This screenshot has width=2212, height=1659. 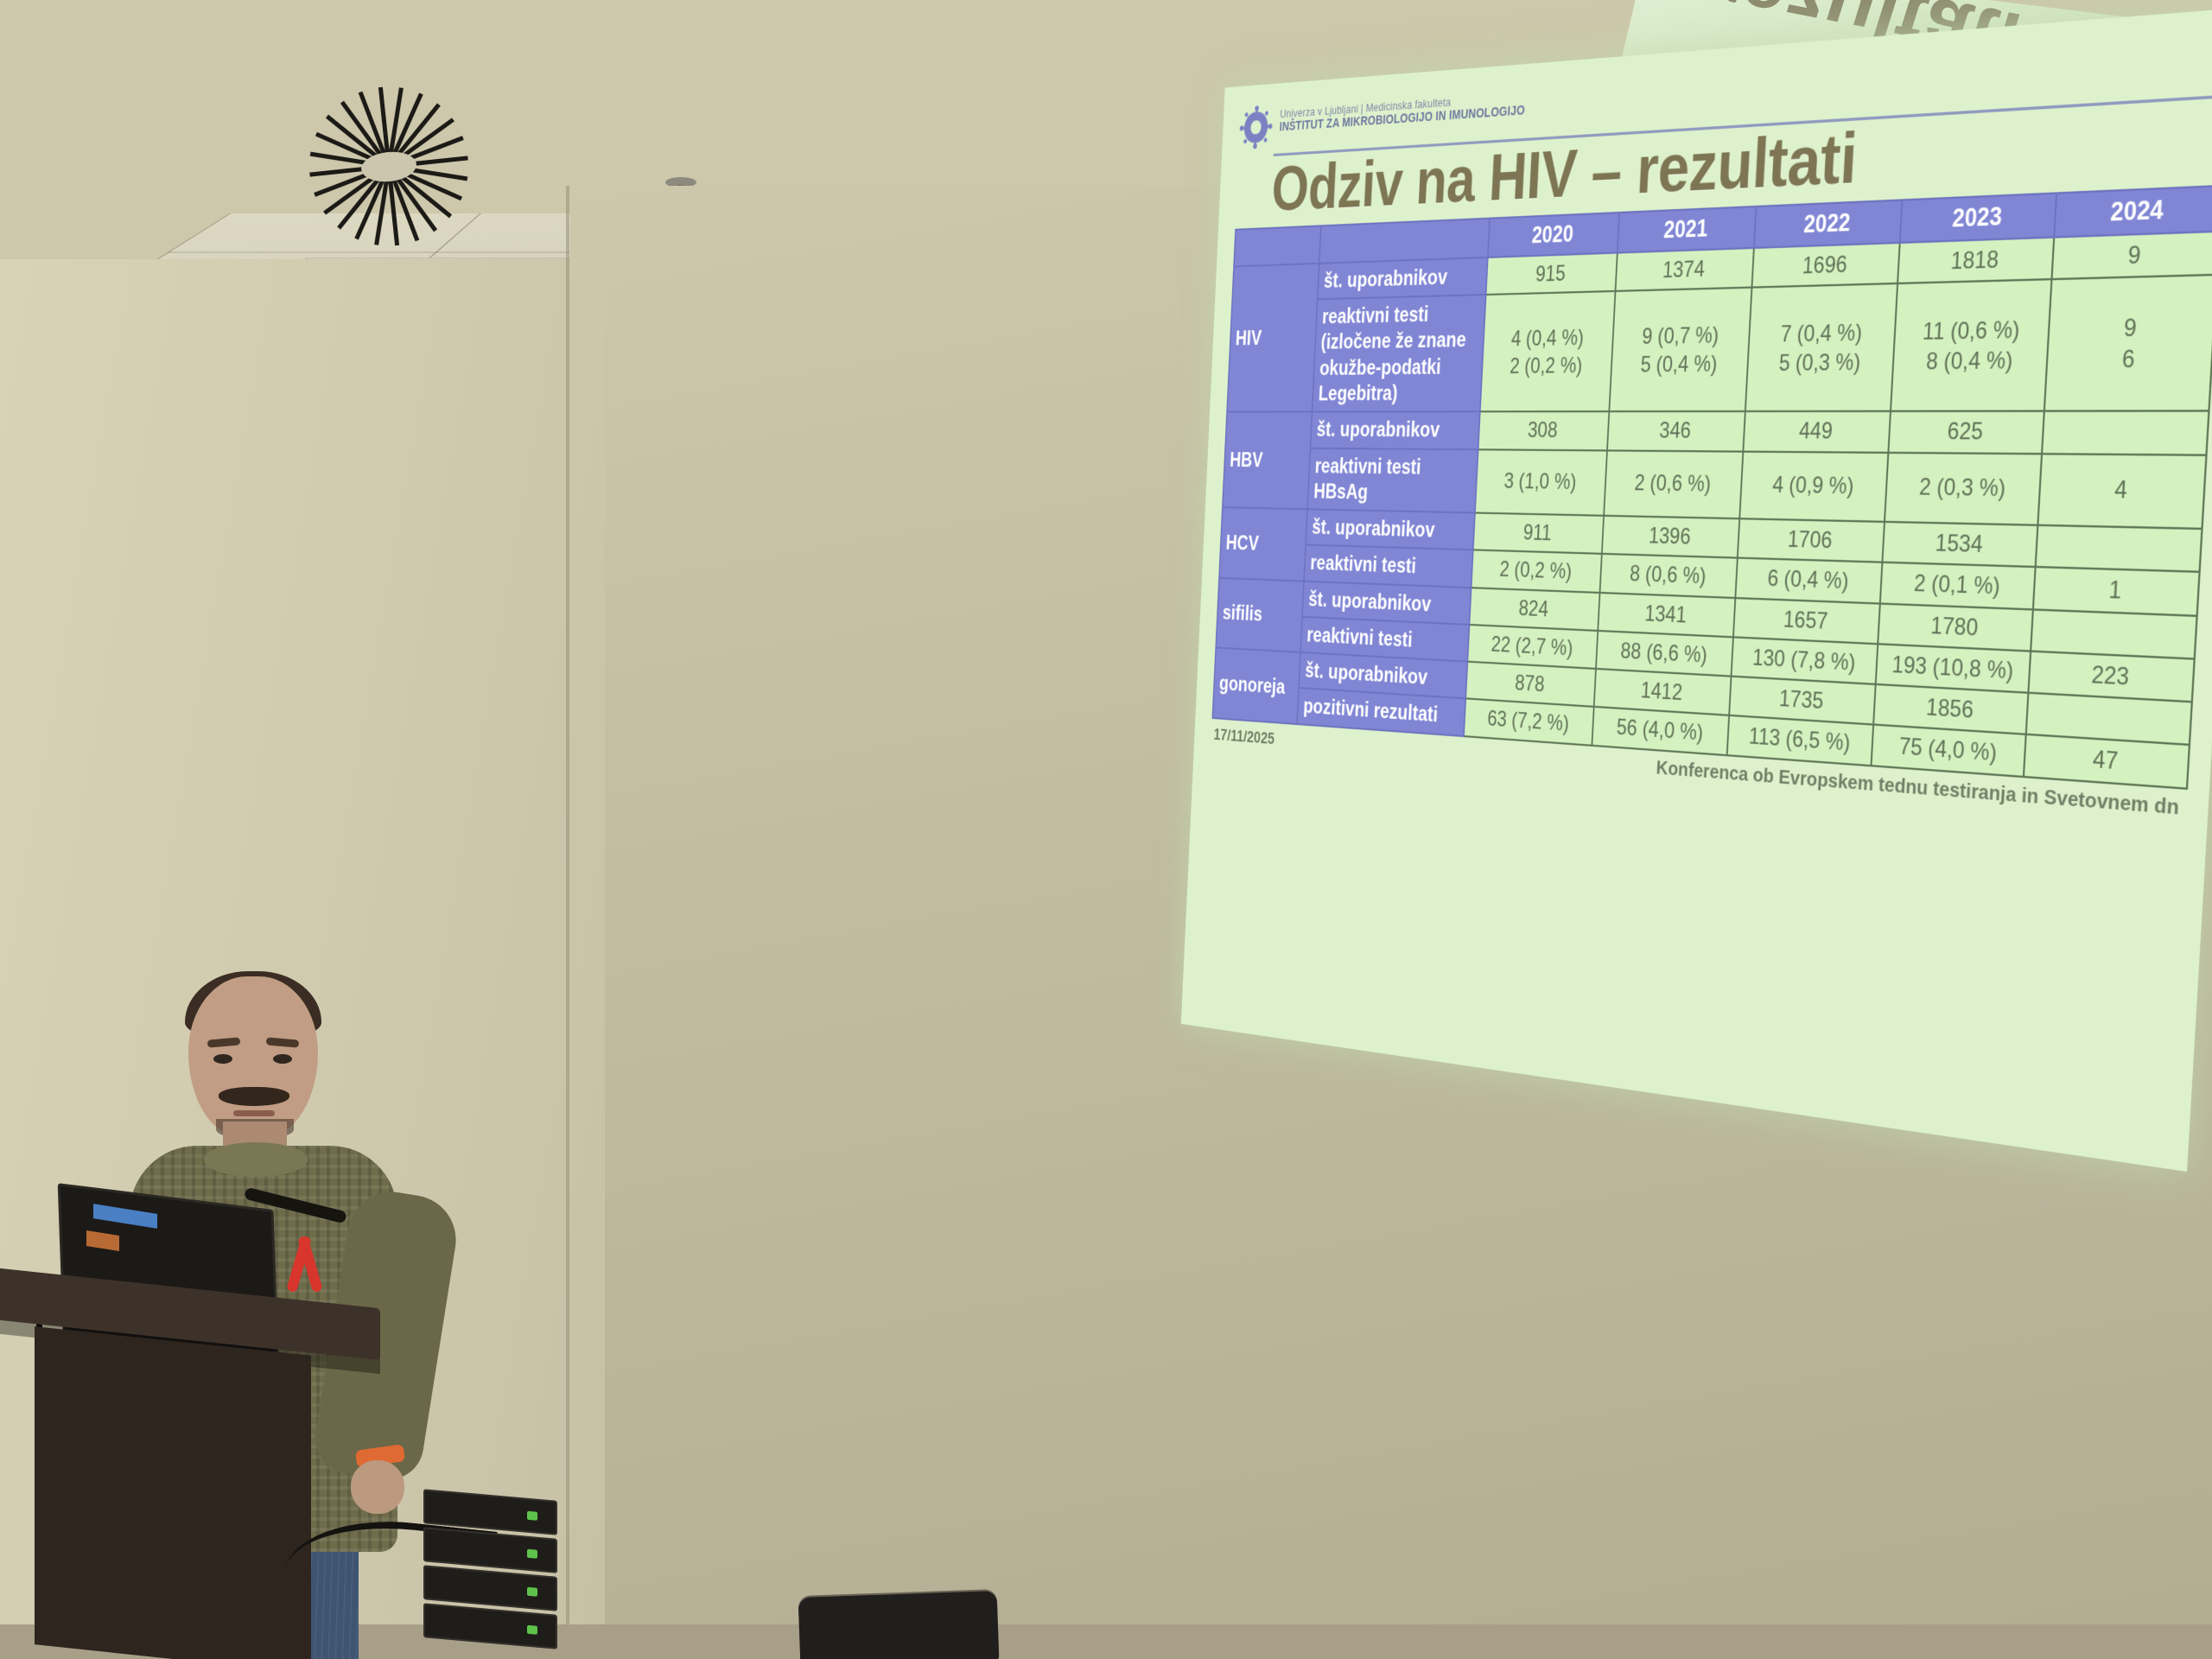 What do you see at coordinates (1673, 484) in the screenshot?
I see `cell: 2 (0,6 %)` at bounding box center [1673, 484].